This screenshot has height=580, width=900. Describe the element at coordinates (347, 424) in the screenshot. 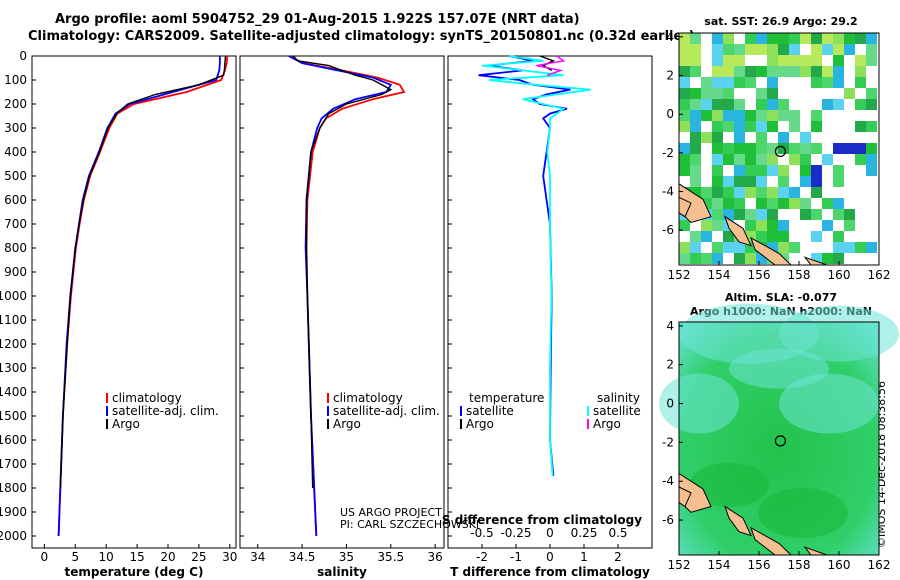

I see `sal-legend-label: Argo` at that location.